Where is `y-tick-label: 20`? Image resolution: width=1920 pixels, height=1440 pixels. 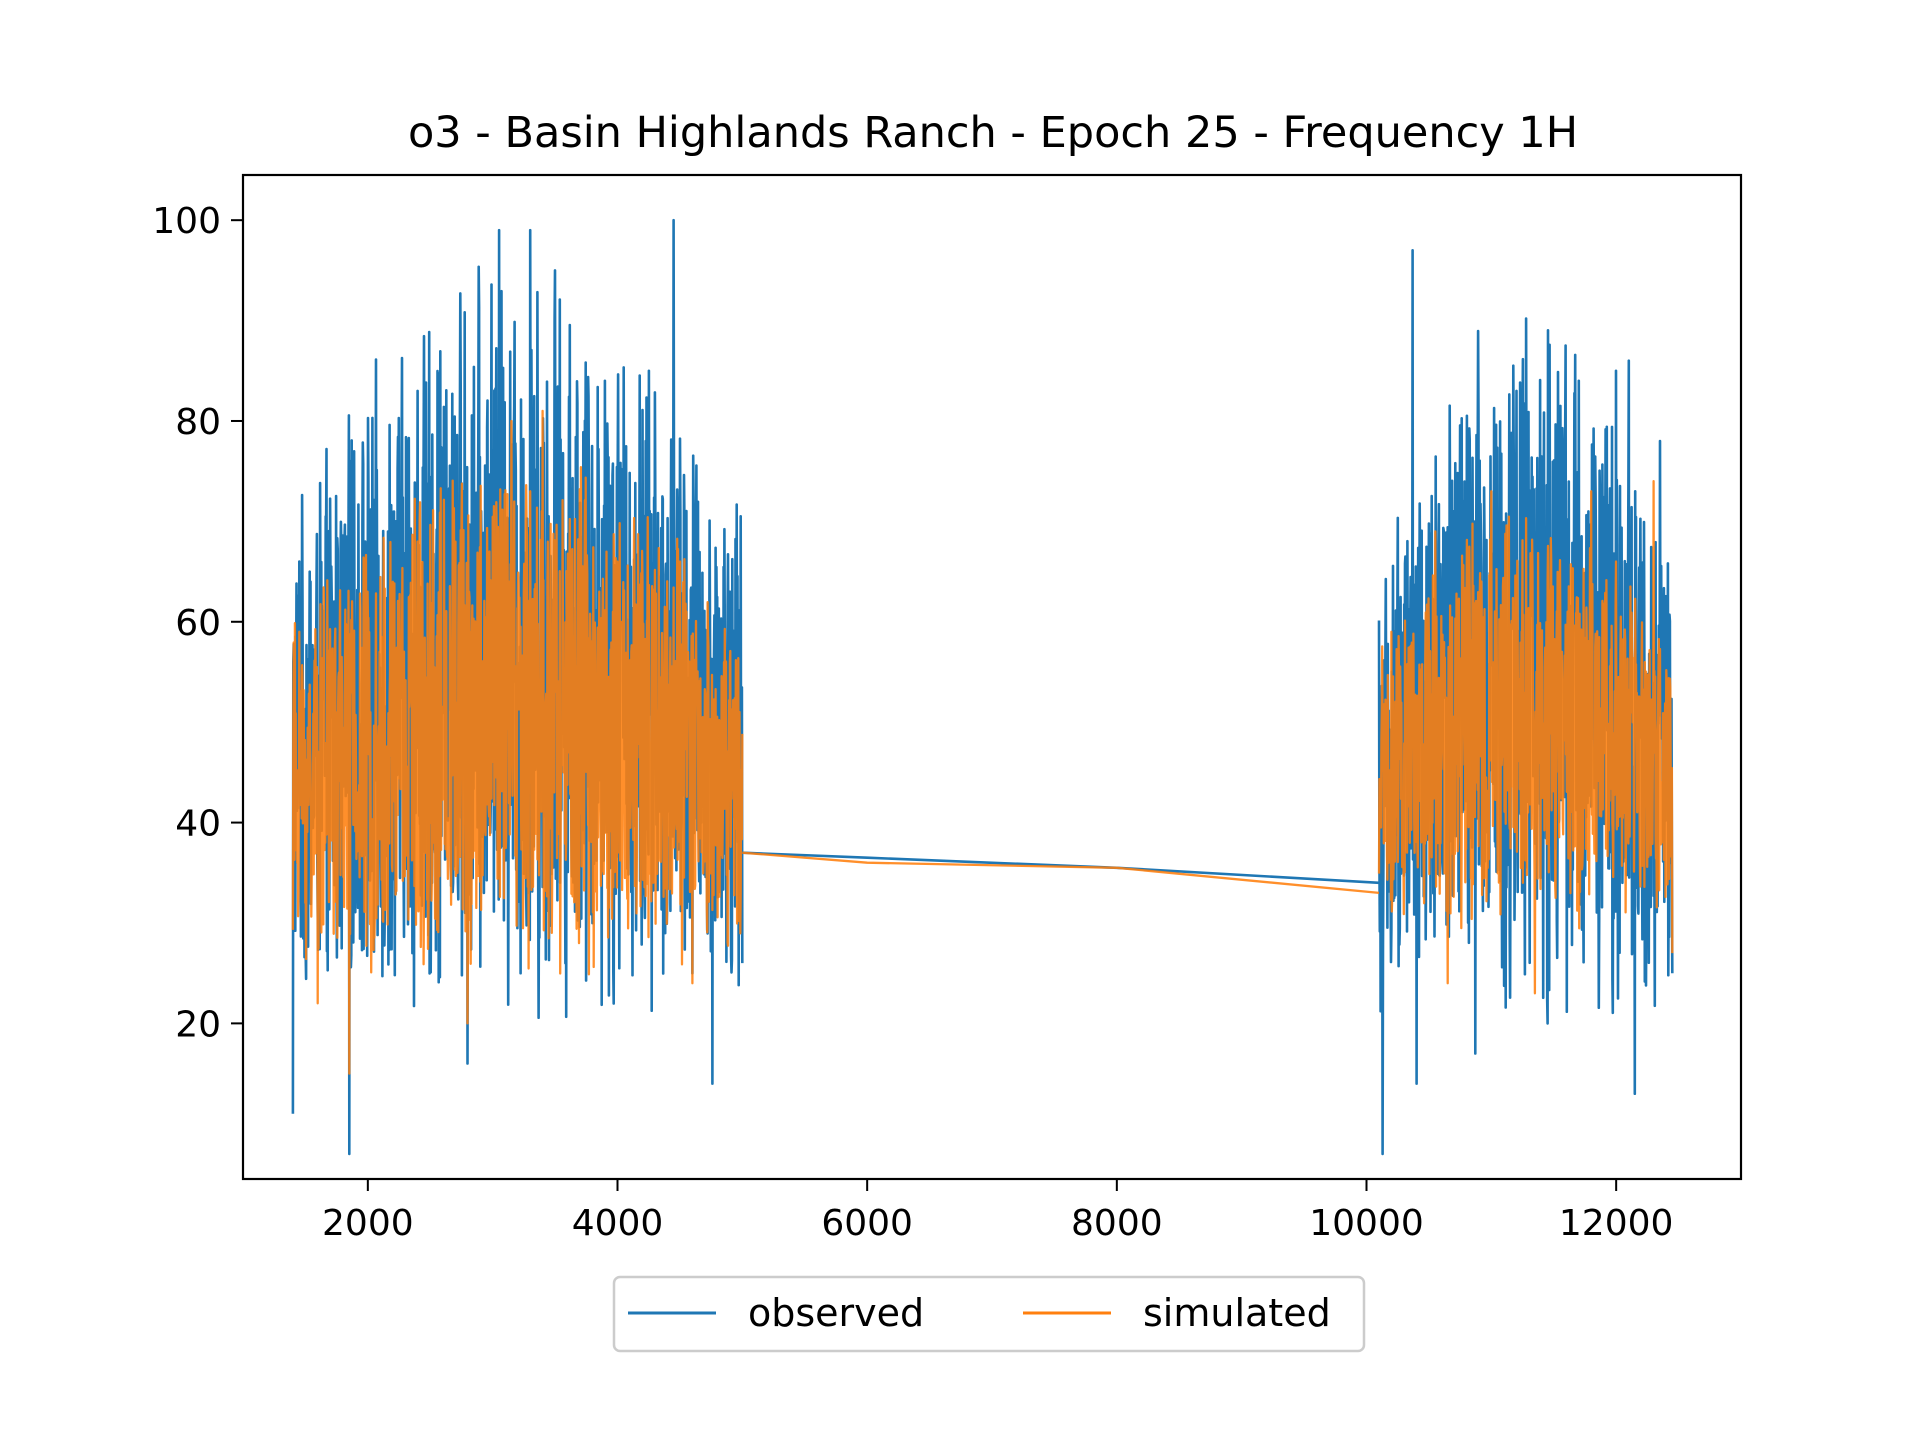 y-tick-label: 20 is located at coordinates (198, 1024).